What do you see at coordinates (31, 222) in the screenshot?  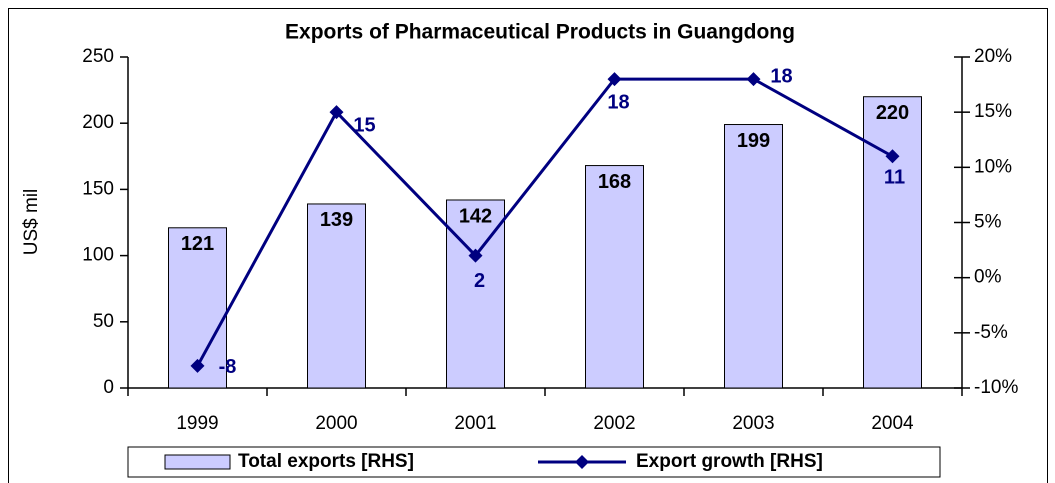 I see `y-axis-label: US$ mil` at bounding box center [31, 222].